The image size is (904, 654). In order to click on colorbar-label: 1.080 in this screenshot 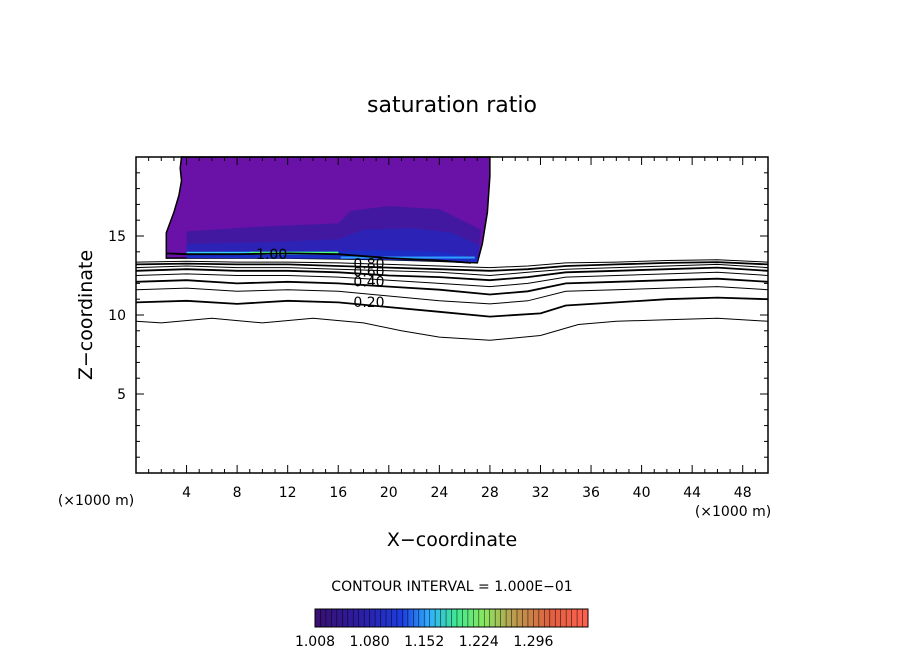, I will do `click(370, 642)`.